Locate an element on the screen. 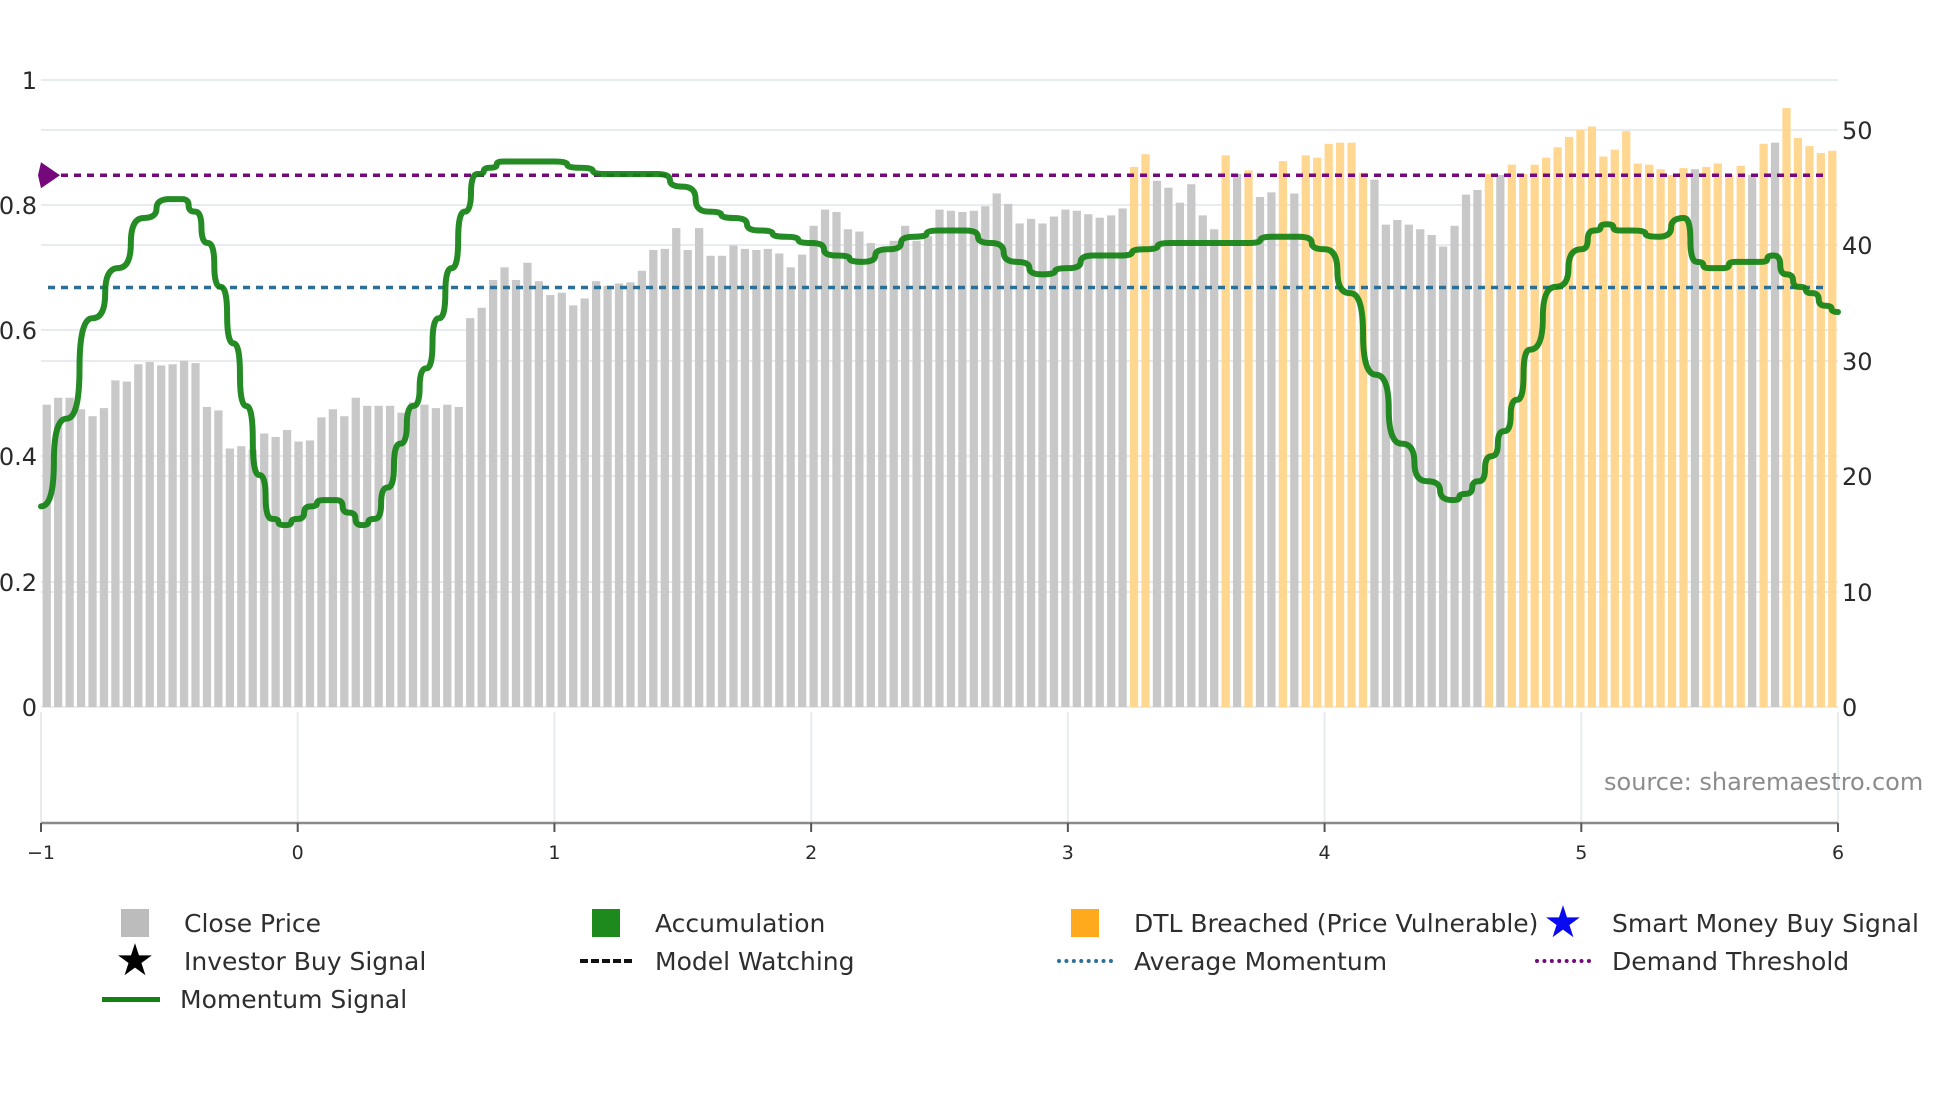  green-square-icon is located at coordinates (606, 923).